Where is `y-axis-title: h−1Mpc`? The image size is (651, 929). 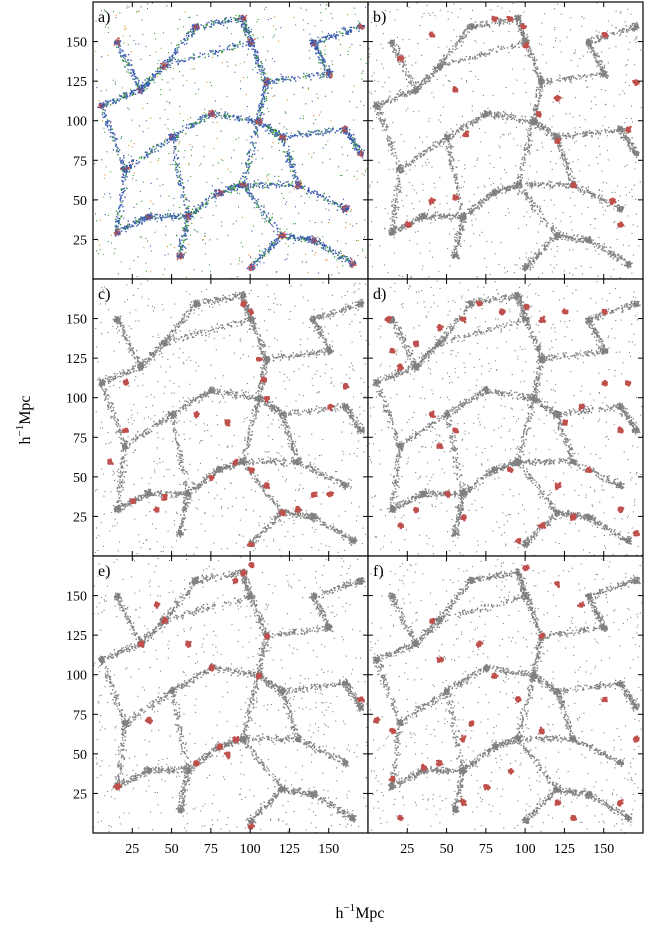 y-axis-title: h−1Mpc is located at coordinates (24, 419).